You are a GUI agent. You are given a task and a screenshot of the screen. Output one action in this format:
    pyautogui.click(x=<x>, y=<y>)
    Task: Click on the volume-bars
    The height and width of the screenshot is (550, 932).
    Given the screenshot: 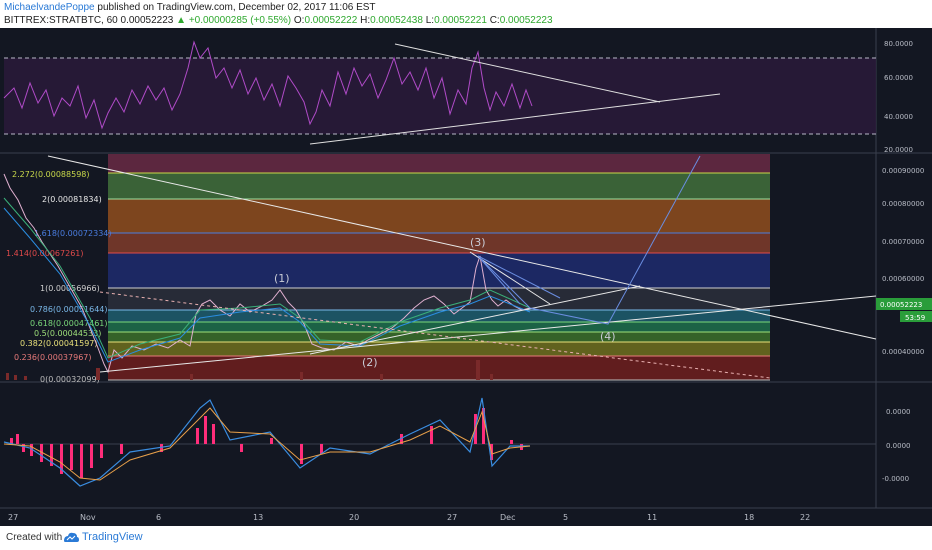 What is the action you would take?
    pyautogui.click(x=249, y=370)
    